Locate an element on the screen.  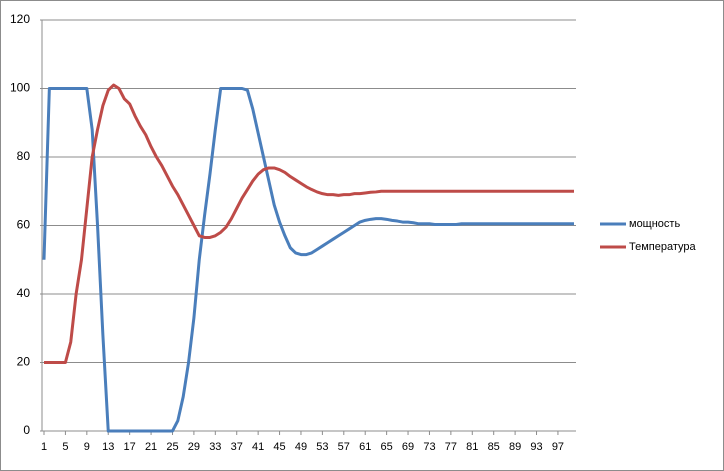
x-tick-label: 57 is located at coordinates (344, 447).